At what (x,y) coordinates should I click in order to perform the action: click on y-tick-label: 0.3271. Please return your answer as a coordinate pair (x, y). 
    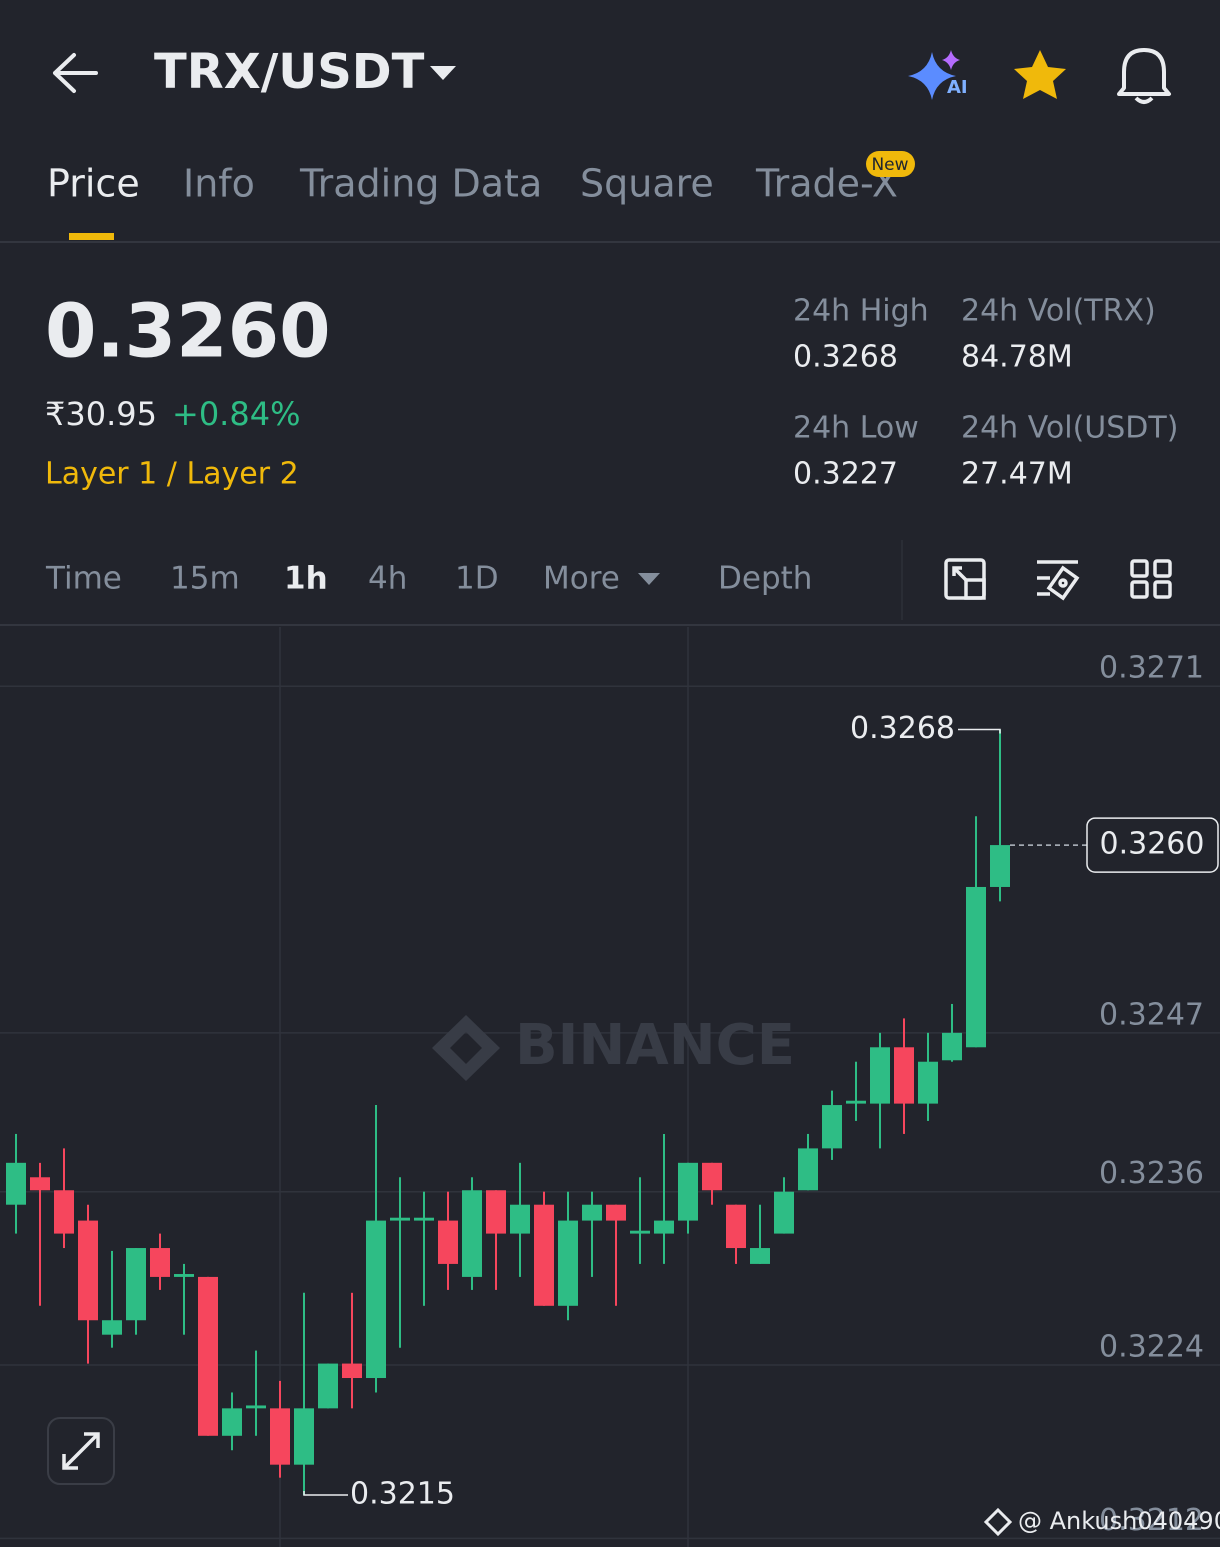
    Looking at the image, I should click on (1151, 668).